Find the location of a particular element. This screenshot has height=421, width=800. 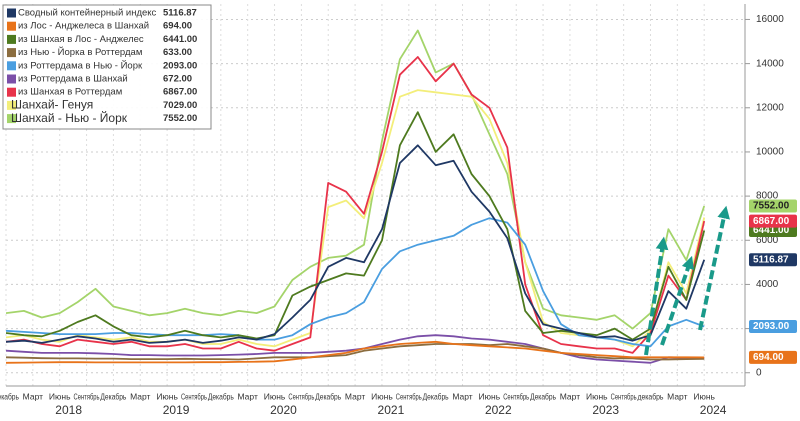

year-label: 2024 is located at coordinates (713, 410).